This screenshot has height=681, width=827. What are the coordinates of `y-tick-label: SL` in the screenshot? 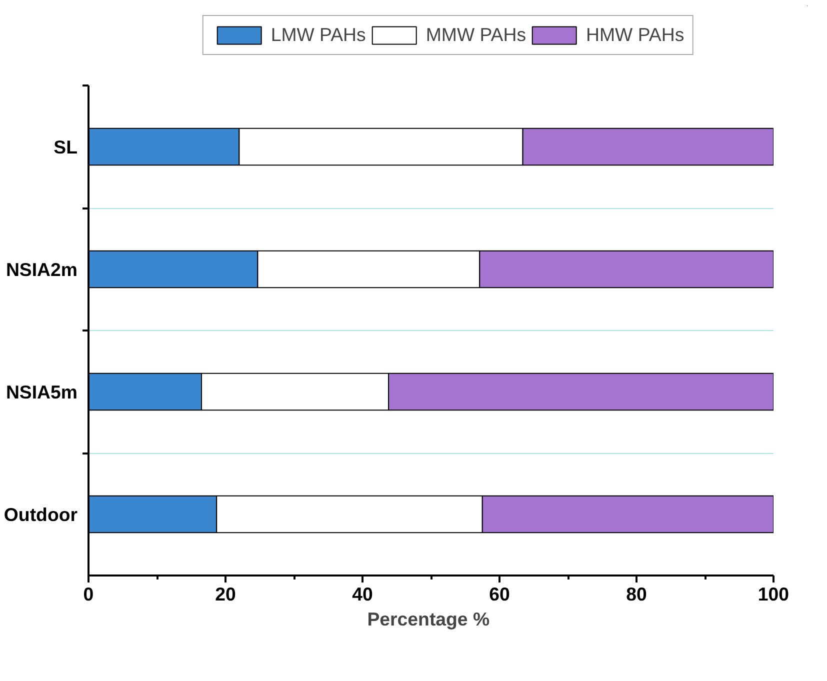 It's located at (66, 147).